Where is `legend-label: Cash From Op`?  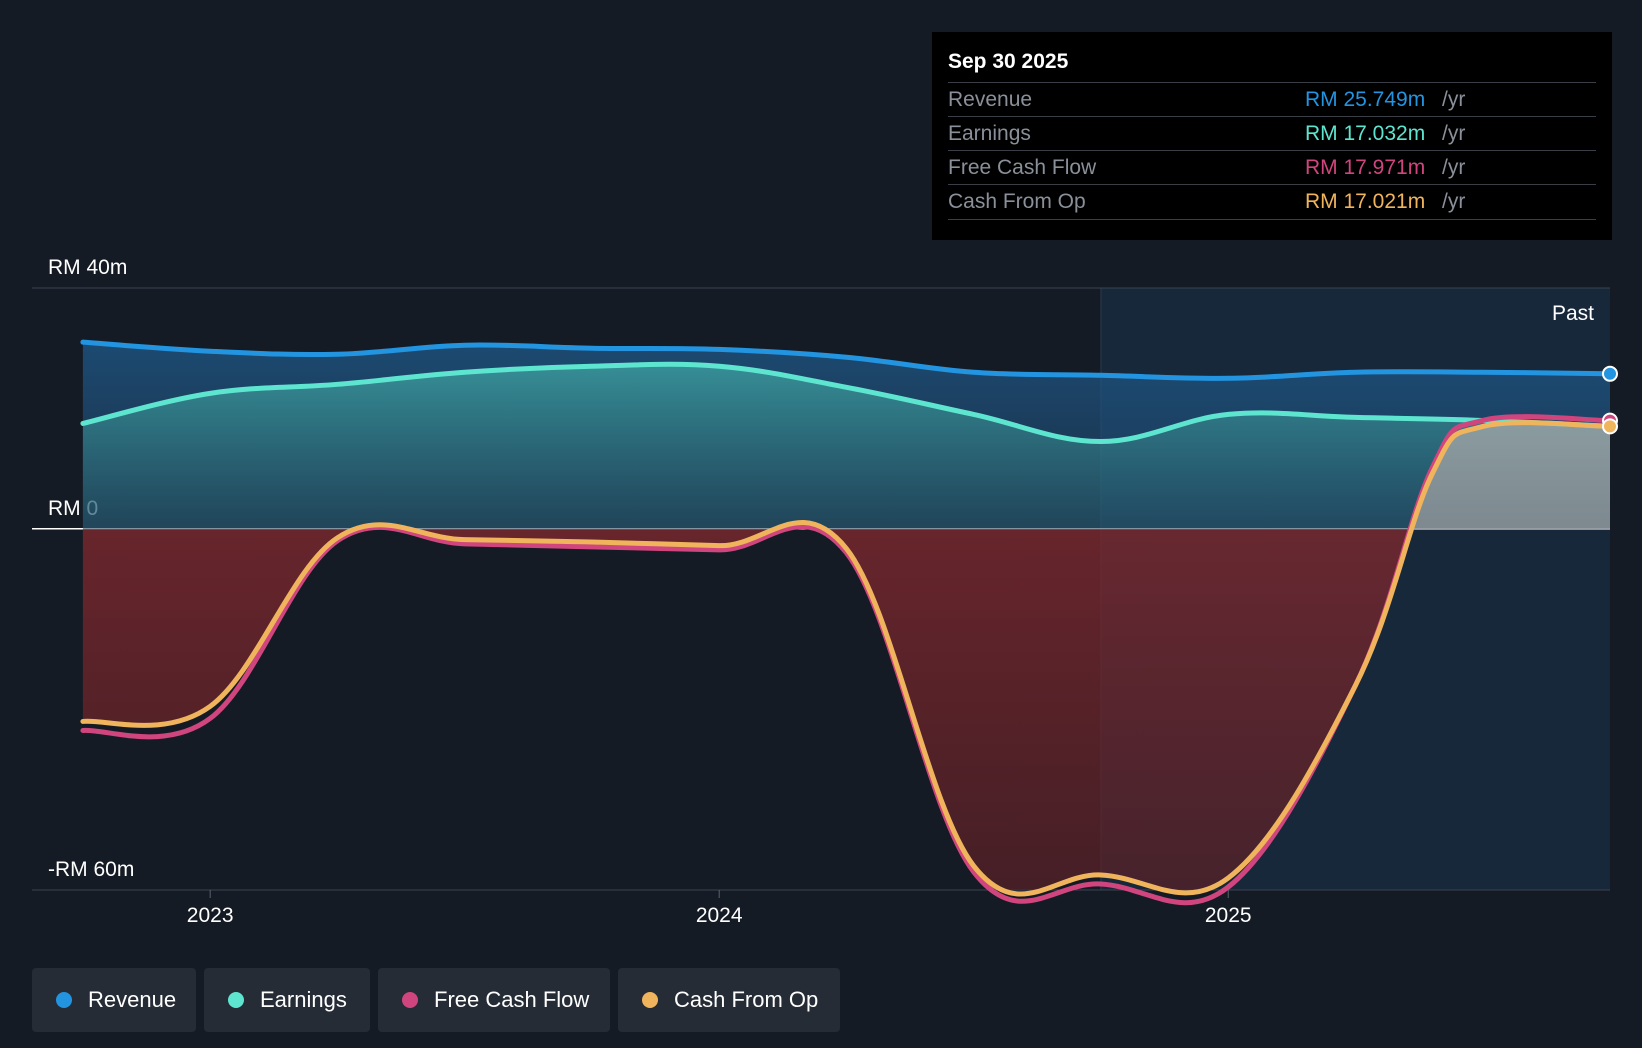 legend-label: Cash From Op is located at coordinates (746, 999).